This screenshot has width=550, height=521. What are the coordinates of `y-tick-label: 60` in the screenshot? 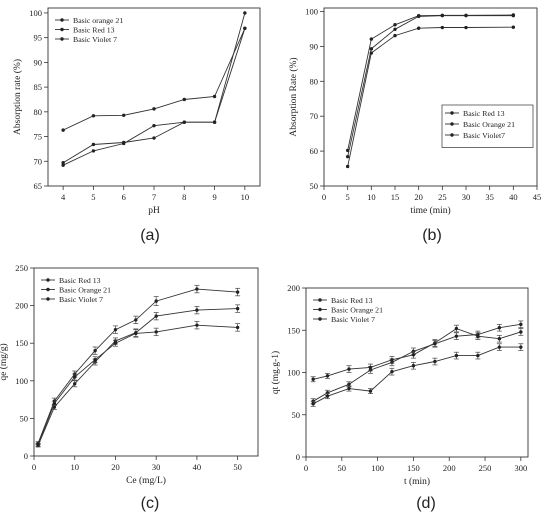 It's located at (314, 151).